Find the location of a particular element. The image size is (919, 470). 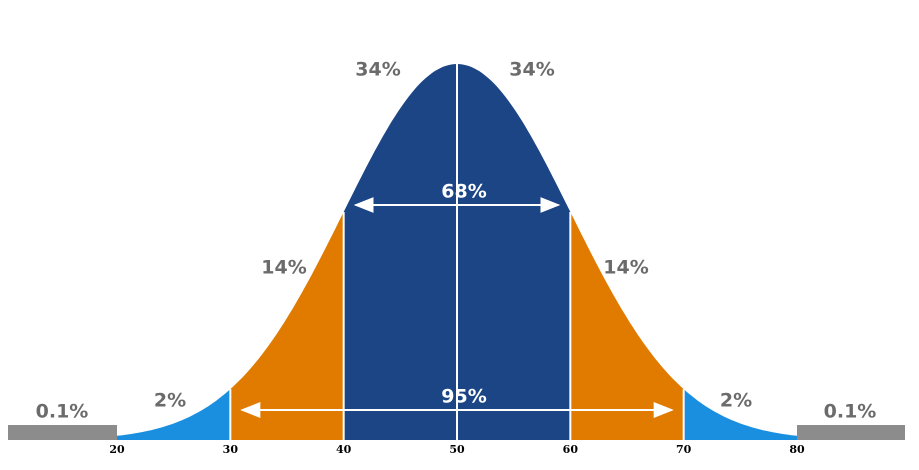

x-tick-label: 30 is located at coordinates (231, 449).